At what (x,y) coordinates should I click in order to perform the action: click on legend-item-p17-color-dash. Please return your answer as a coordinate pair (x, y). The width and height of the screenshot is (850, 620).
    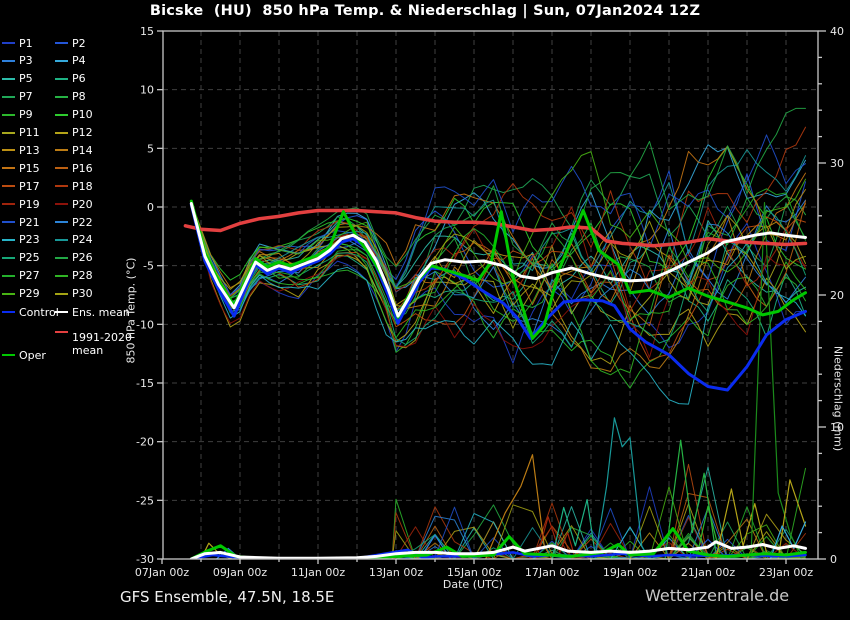
    Looking at the image, I should click on (8, 186).